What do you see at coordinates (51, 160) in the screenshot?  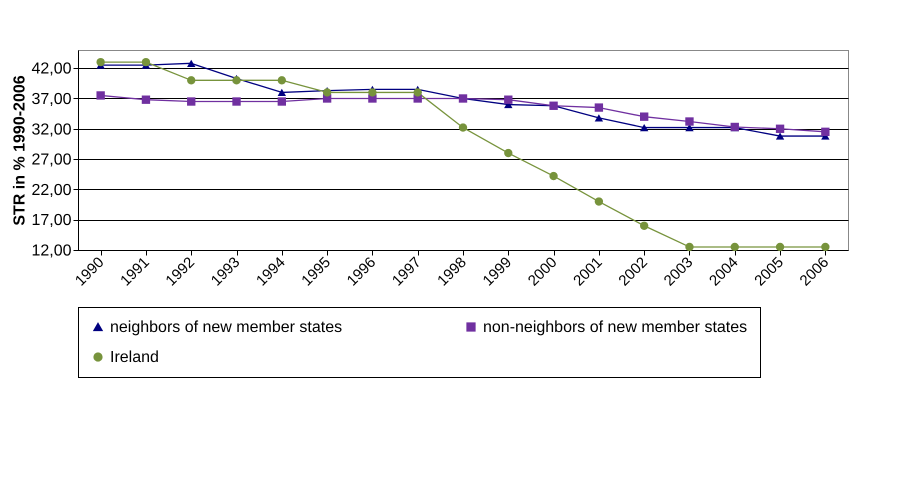 I see `y-tick-label: 27,00` at bounding box center [51, 160].